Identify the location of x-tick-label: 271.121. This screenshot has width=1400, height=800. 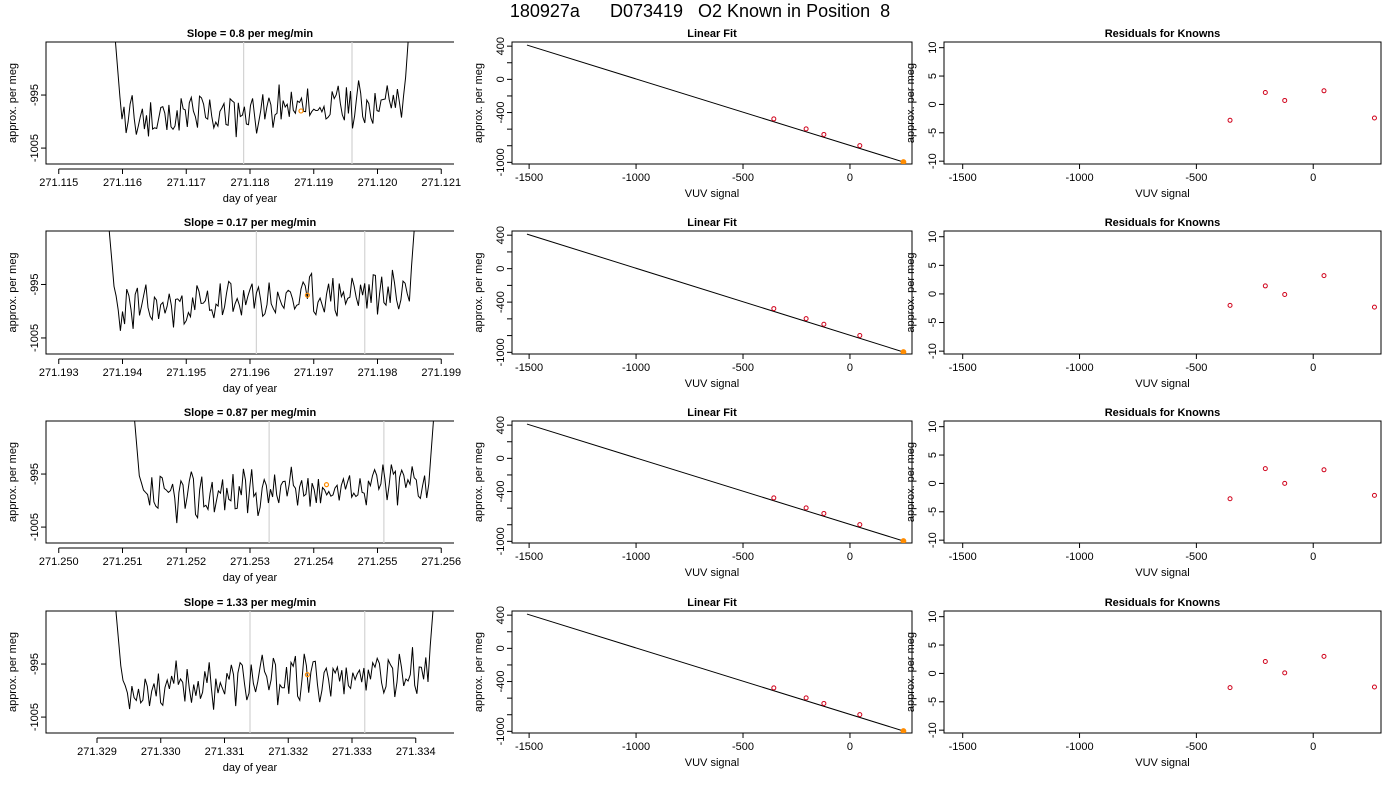
(441, 183).